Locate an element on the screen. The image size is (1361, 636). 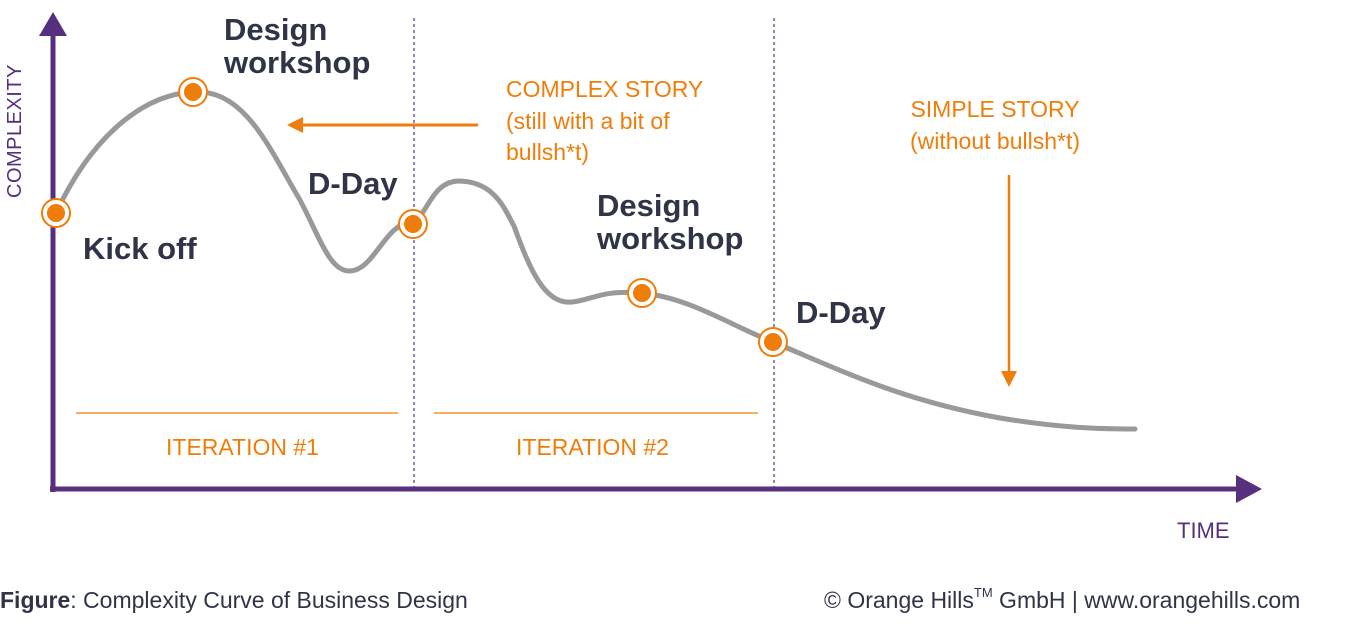
milestone-marker-kickoff is located at coordinates (56, 213).